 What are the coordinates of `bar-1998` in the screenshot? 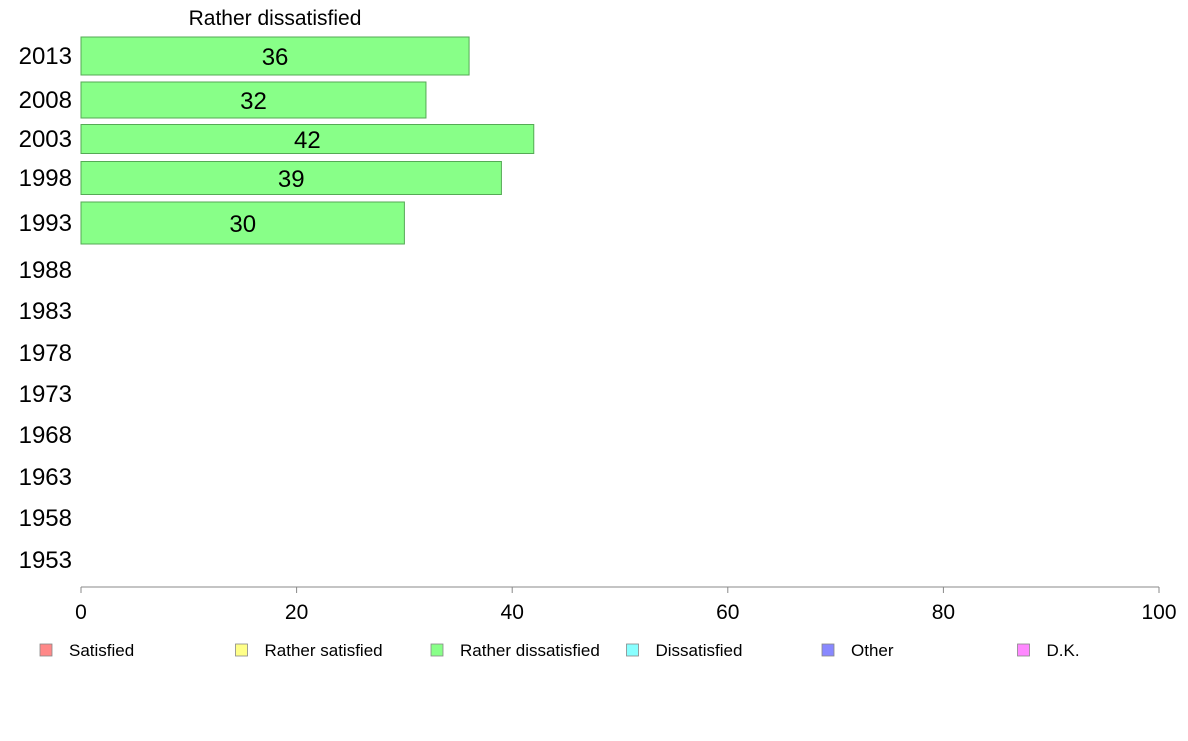 It's located at (291, 178).